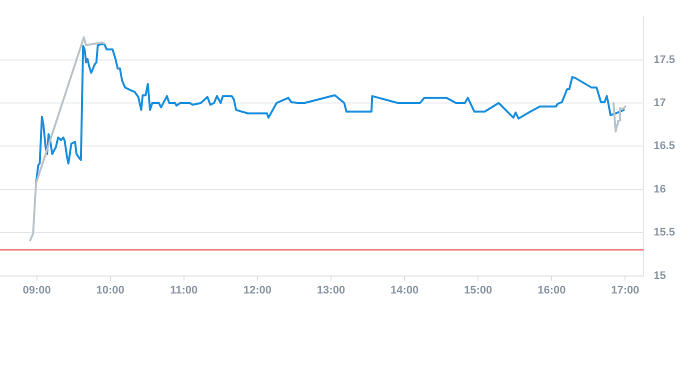 This screenshot has width=693, height=365. Describe the element at coordinates (36, 290) in the screenshot. I see `x-tick-label: 09:00` at that location.